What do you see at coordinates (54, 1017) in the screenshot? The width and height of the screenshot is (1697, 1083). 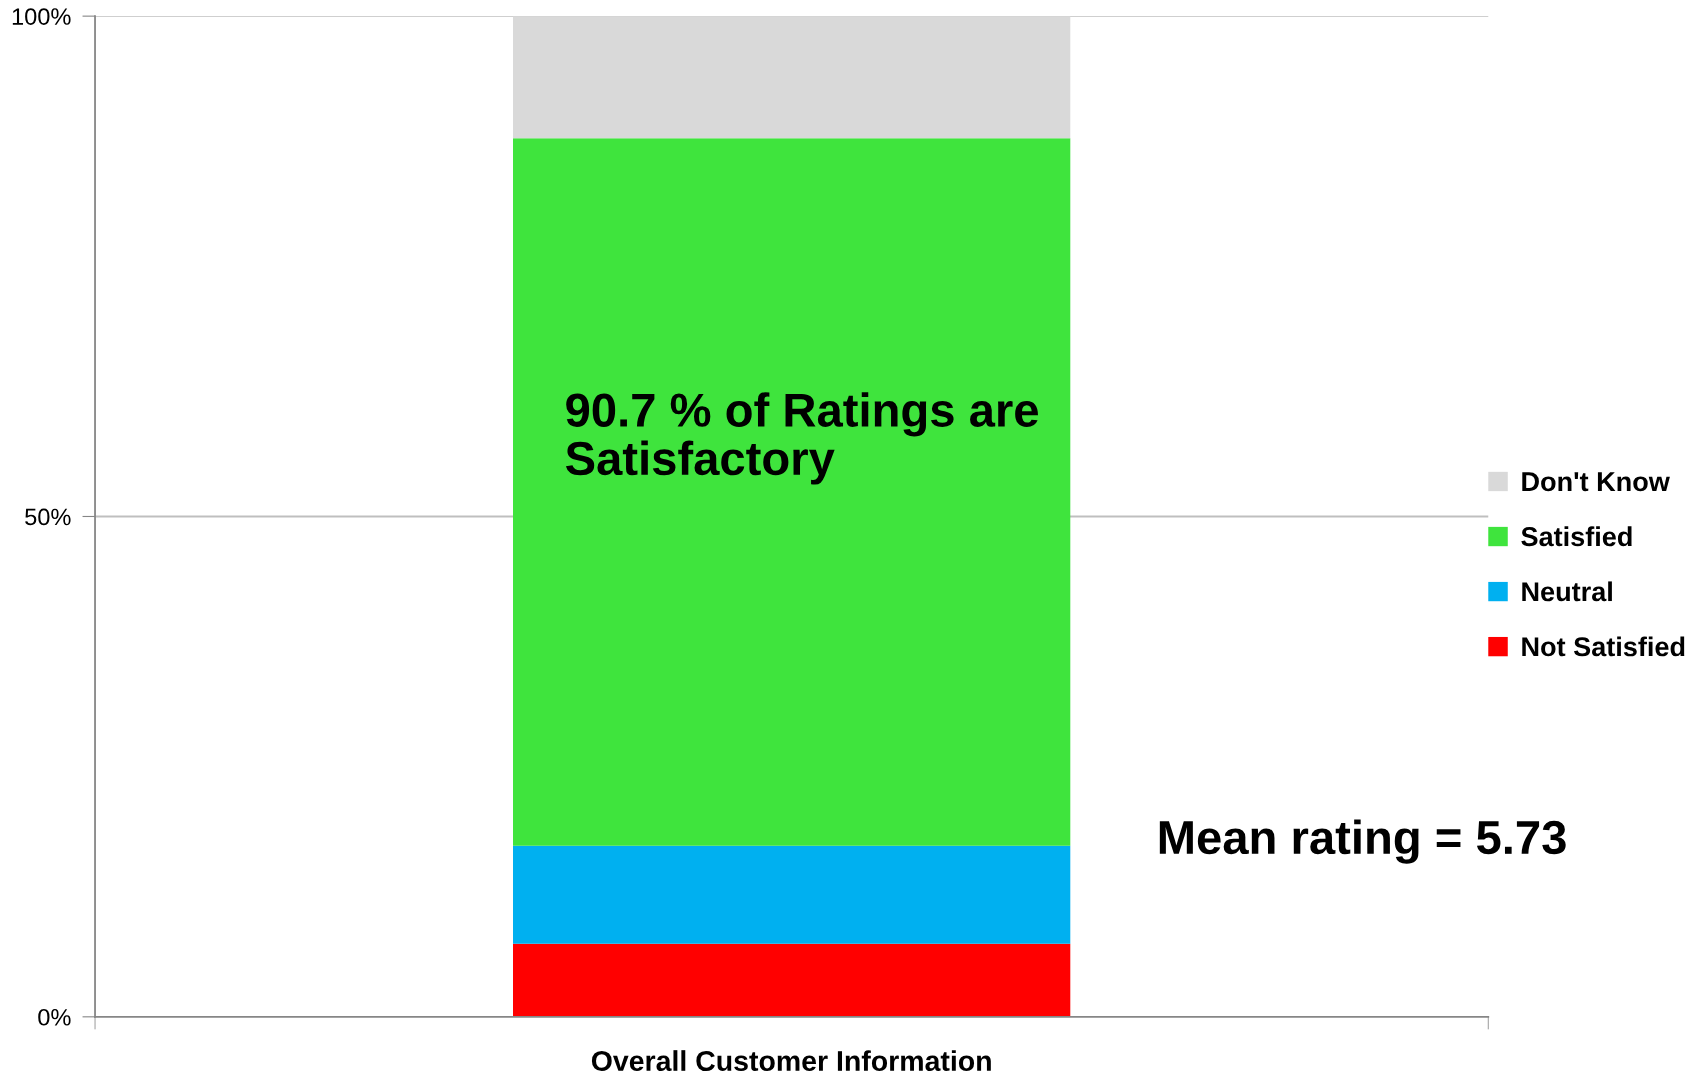 I see `y-tick-label: 0%` at bounding box center [54, 1017].